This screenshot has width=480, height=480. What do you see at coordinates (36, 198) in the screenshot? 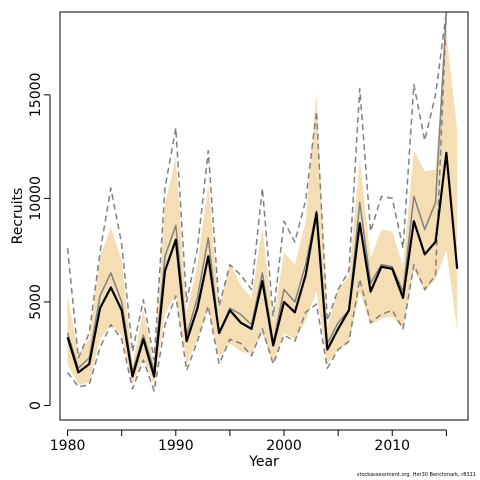
I see `y-tick-label: 10000` at bounding box center [36, 198].